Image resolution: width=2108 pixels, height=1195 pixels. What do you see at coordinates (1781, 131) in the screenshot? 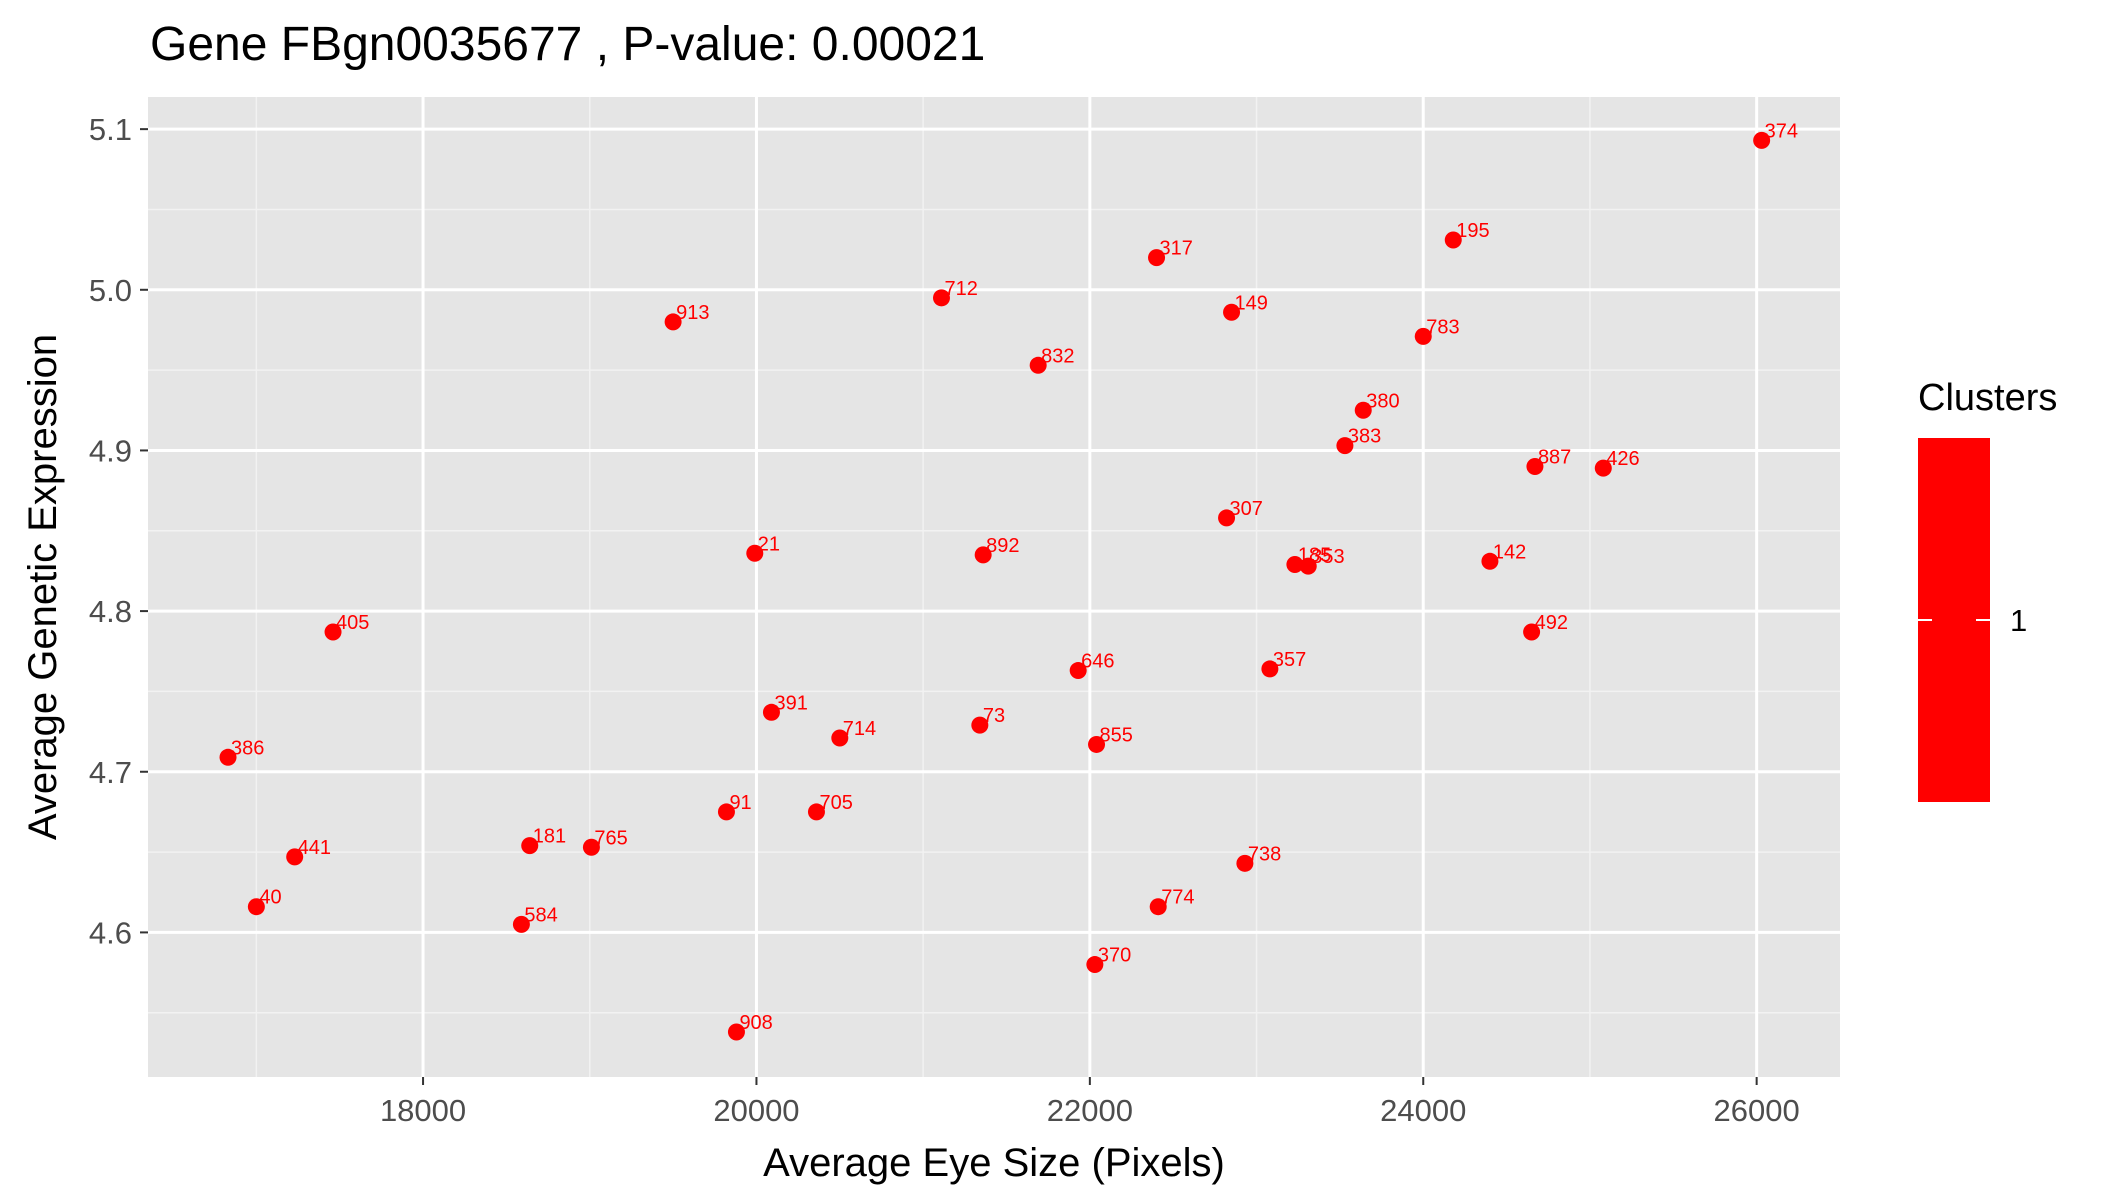
I see `point-label: 374` at bounding box center [1781, 131].